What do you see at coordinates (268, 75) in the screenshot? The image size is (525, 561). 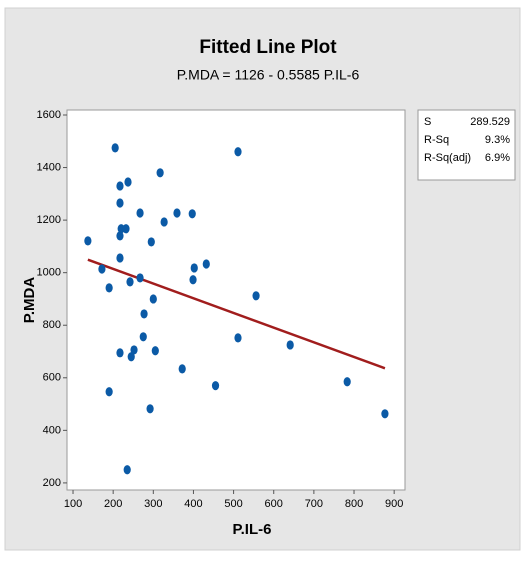 I see `chart-subtitle: P.MDA = 1126 - 0.5585 P.IL-6` at bounding box center [268, 75].